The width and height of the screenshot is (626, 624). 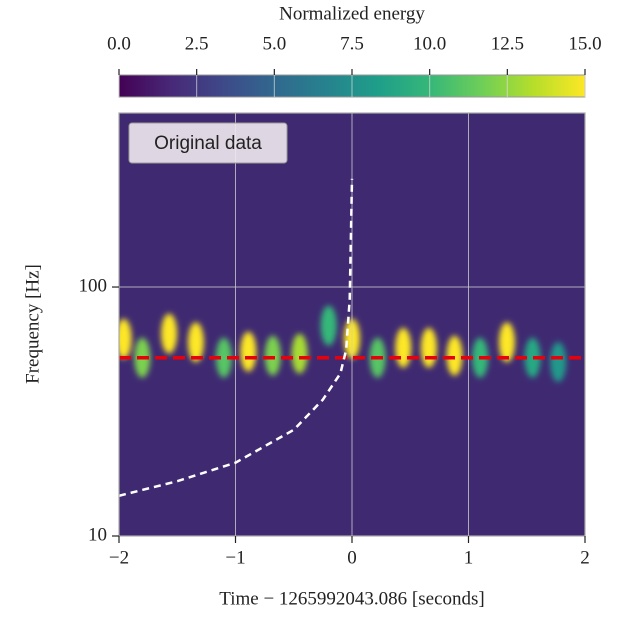 What do you see at coordinates (235, 557) in the screenshot?
I see `x-tick-label: −1` at bounding box center [235, 557].